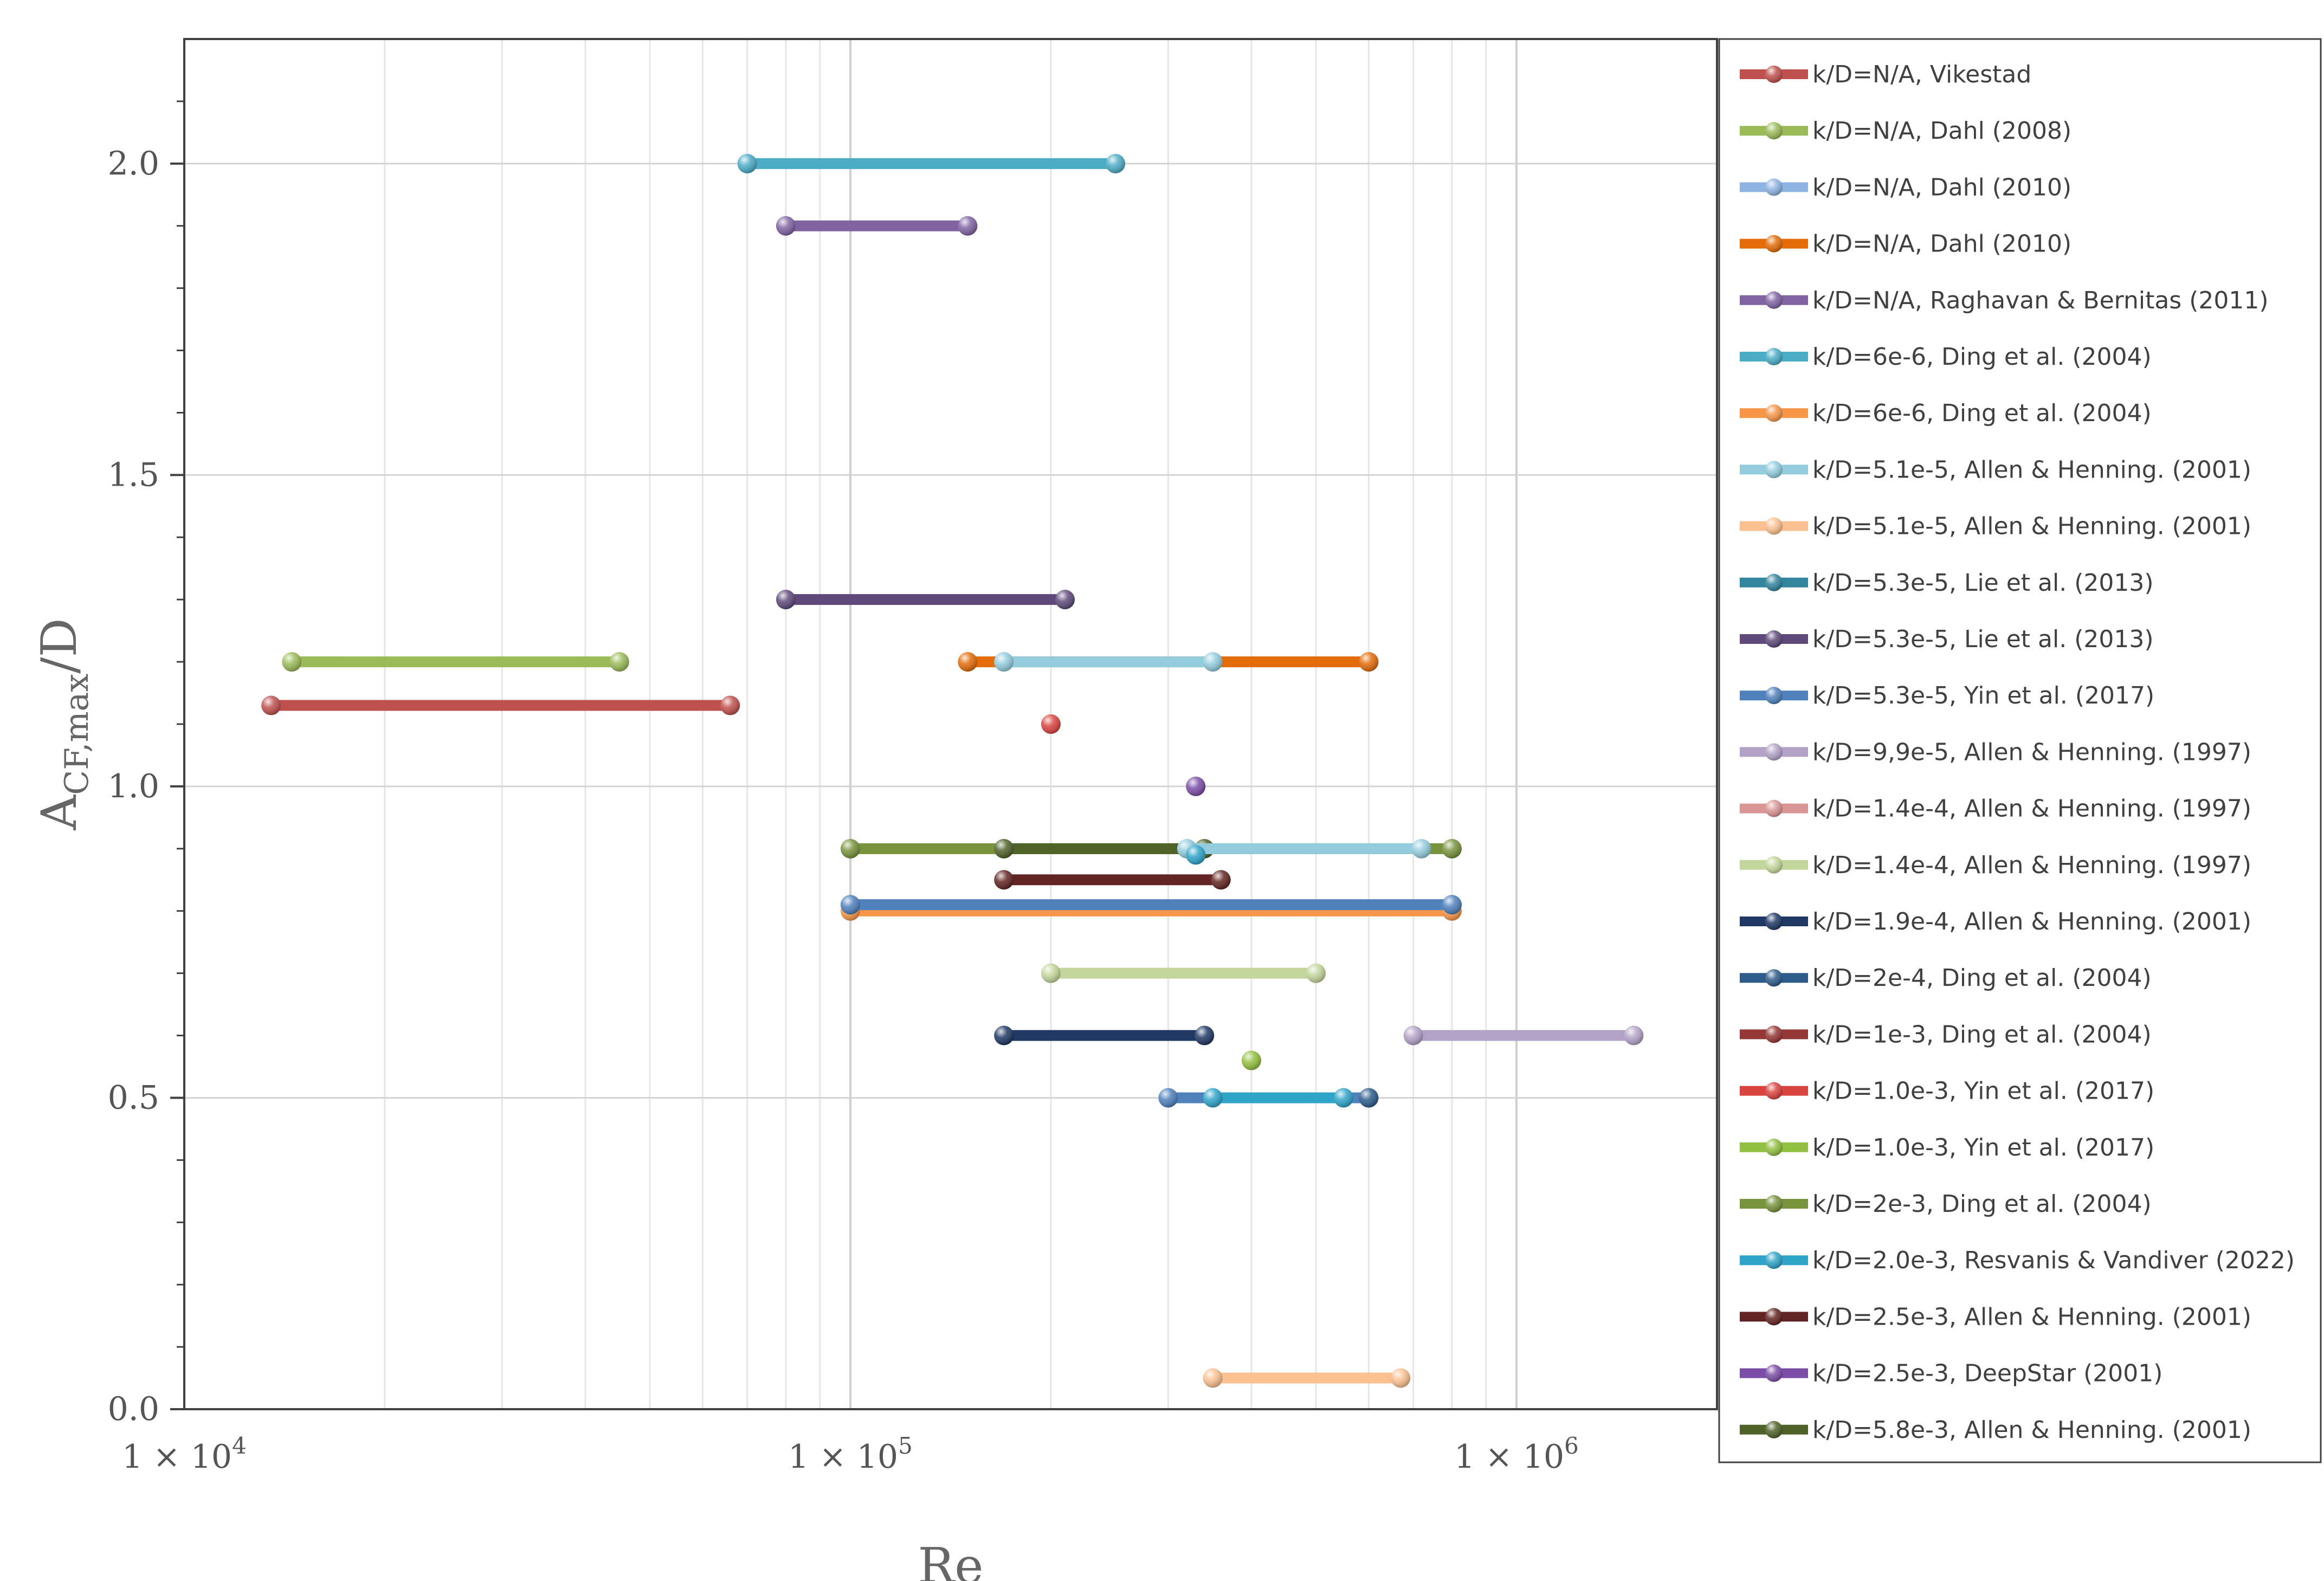  What do you see at coordinates (1987, 1374) in the screenshot?
I see `legend-label: k/D=2.5e-3, DeepStar (2001)` at bounding box center [1987, 1374].